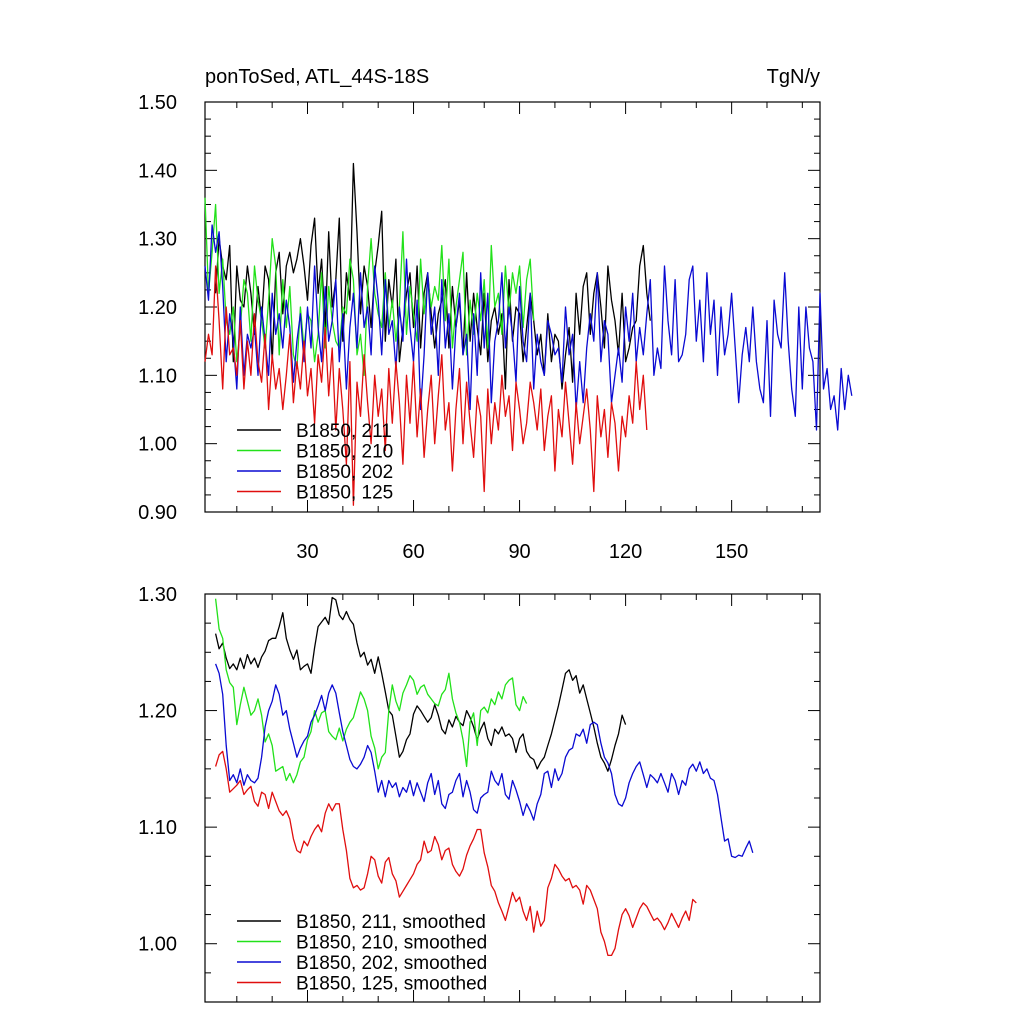  Describe the element at coordinates (157, 103) in the screenshot. I see `y-tick-label: 1.50` at that location.